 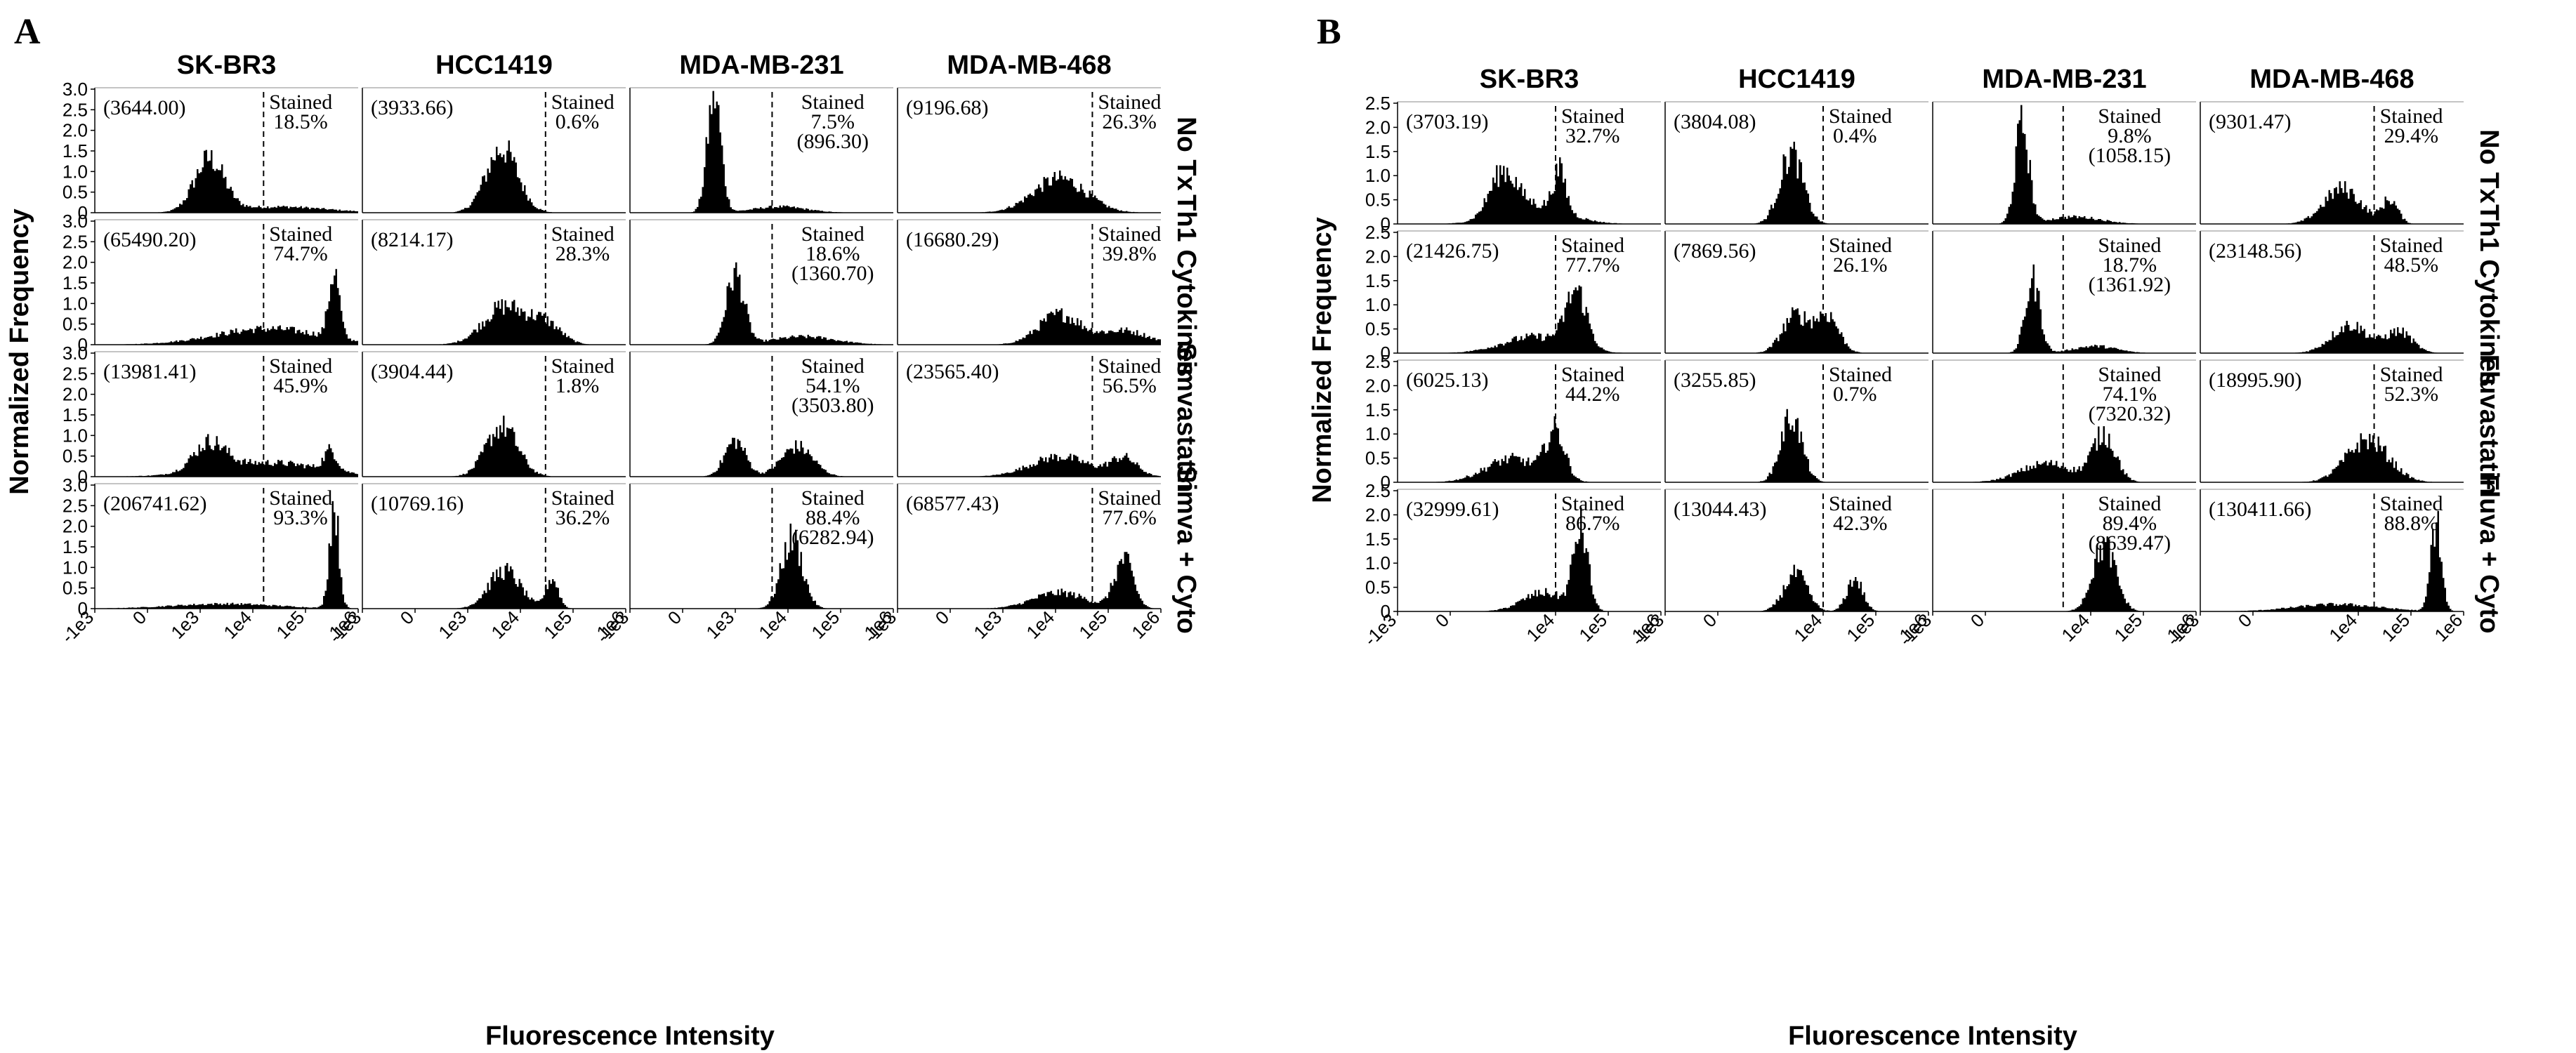 What do you see at coordinates (1715, 380) in the screenshot?
I see `mfi-label: (3255.85)` at bounding box center [1715, 380].